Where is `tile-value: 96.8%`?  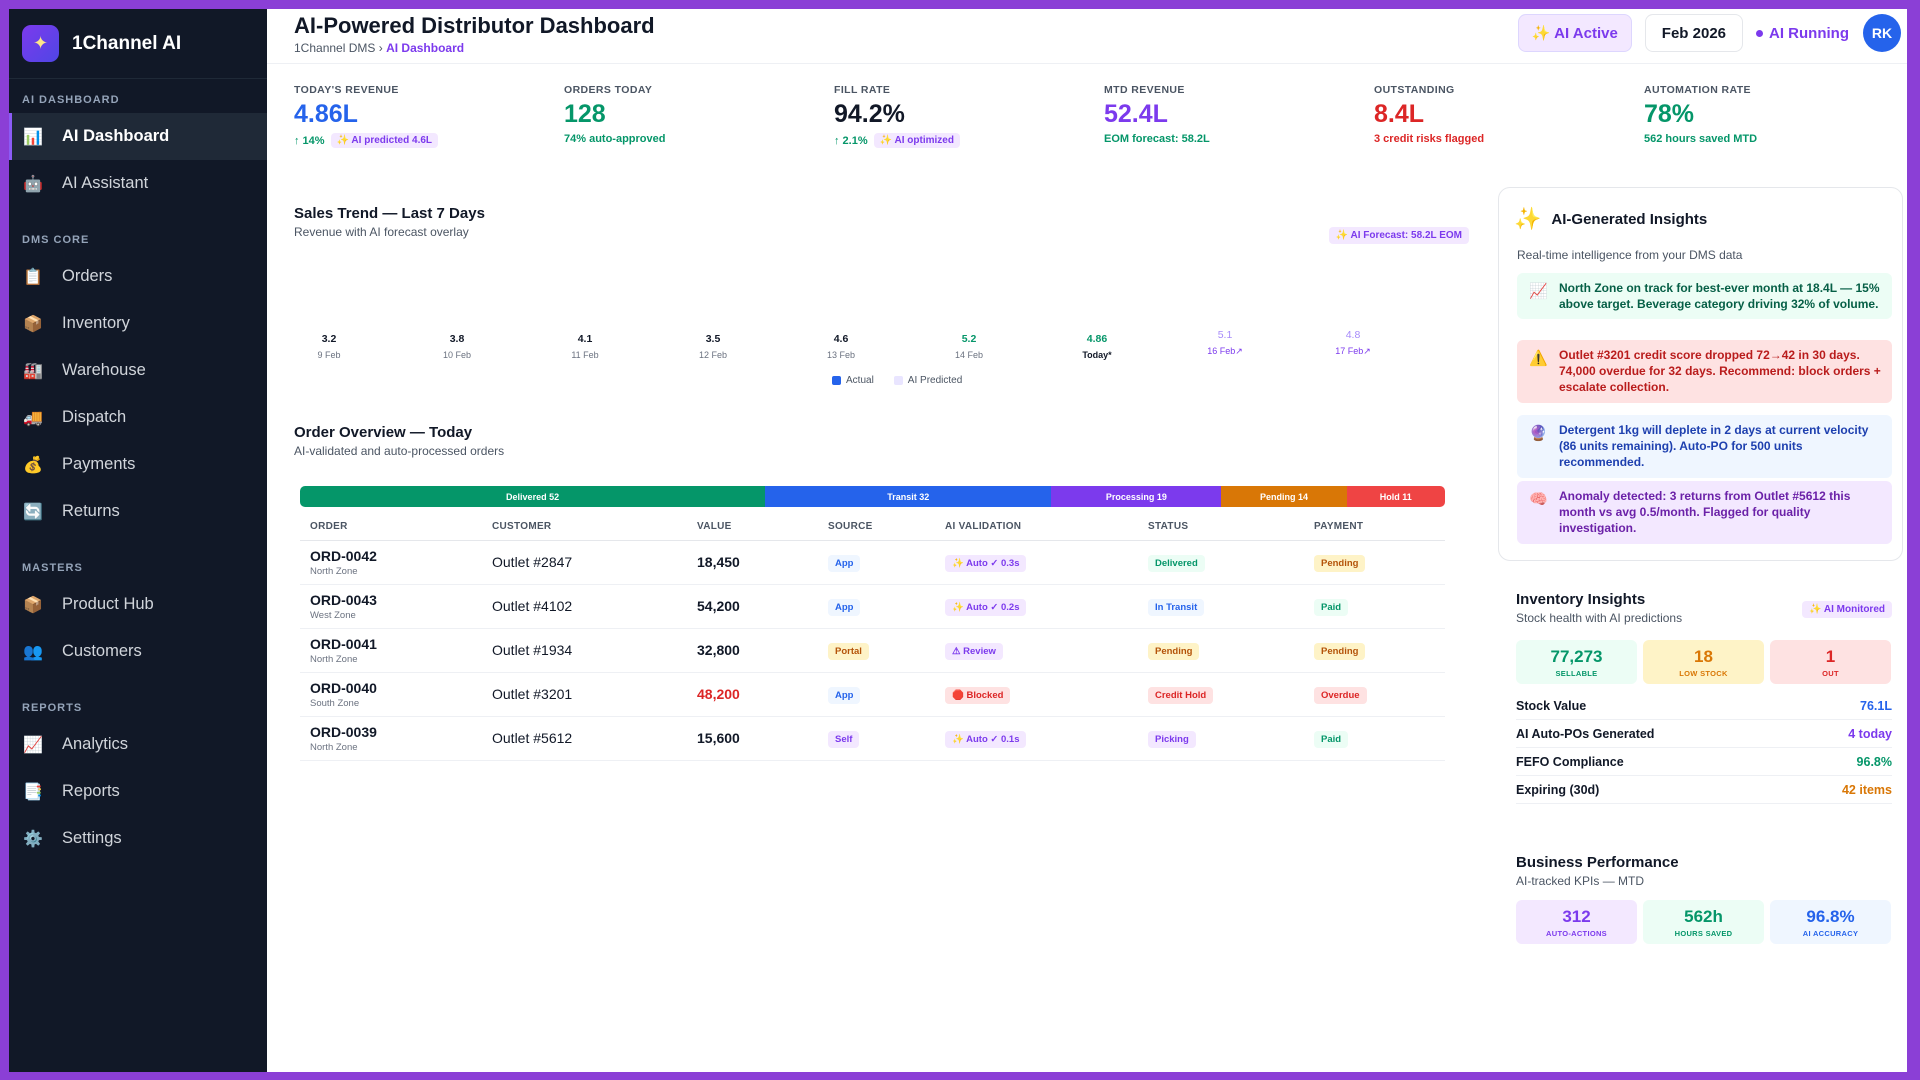
tile-value: 96.8% is located at coordinates (1830, 916).